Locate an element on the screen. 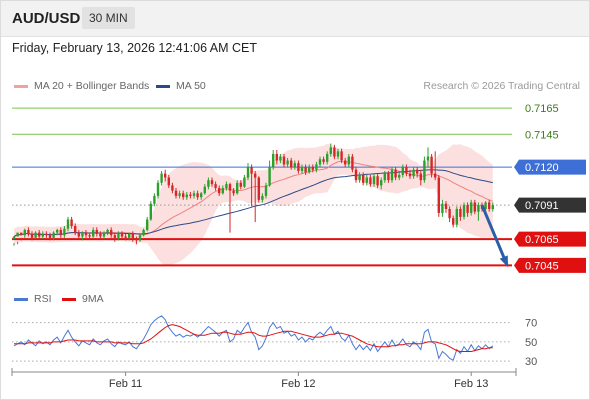 The height and width of the screenshot is (400, 590). legend-ma20-swatch is located at coordinates (21, 86).